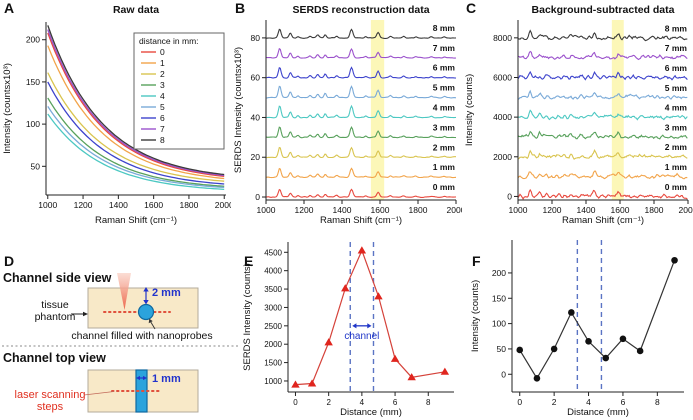  Describe the element at coordinates (50, 395) in the screenshot. I see `laser-label-line1: laser scanning` at that location.